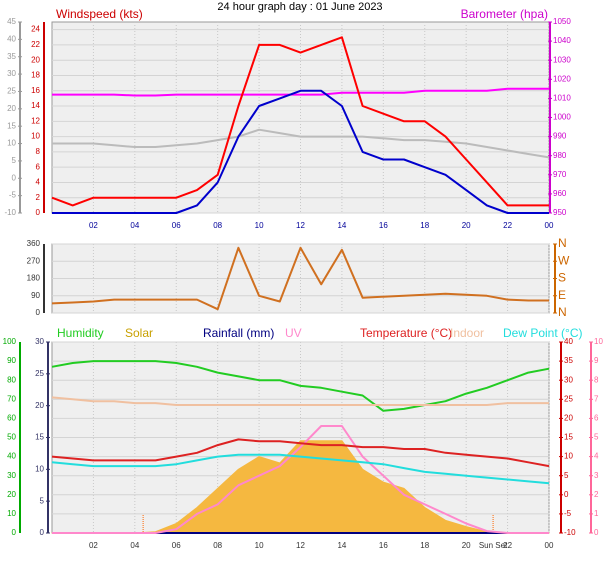 The width and height of the screenshot is (608, 566). I want to click on y-tick-label: 80, so click(11, 379).